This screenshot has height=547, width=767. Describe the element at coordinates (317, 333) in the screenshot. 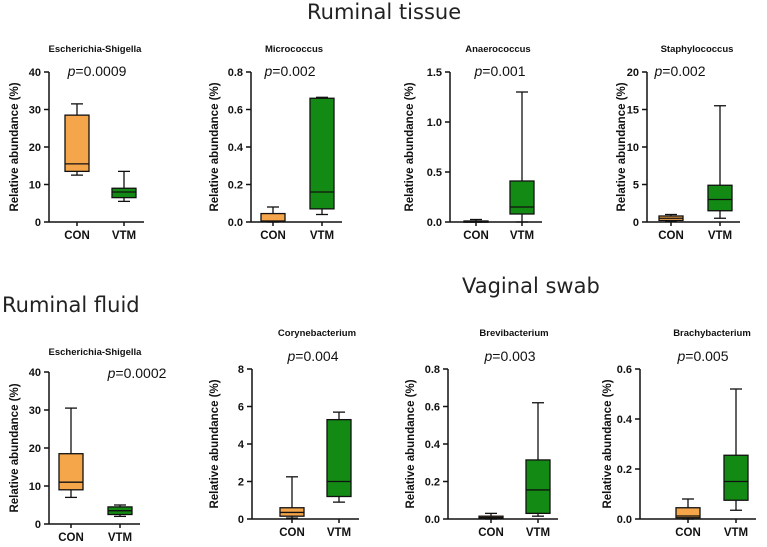

I see `chart-title: Corynebacterium` at that location.